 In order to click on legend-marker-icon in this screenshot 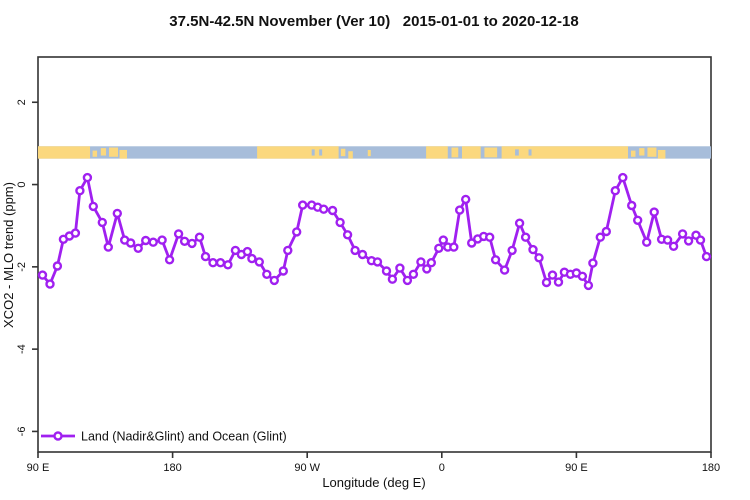, I will do `click(58, 436)`.